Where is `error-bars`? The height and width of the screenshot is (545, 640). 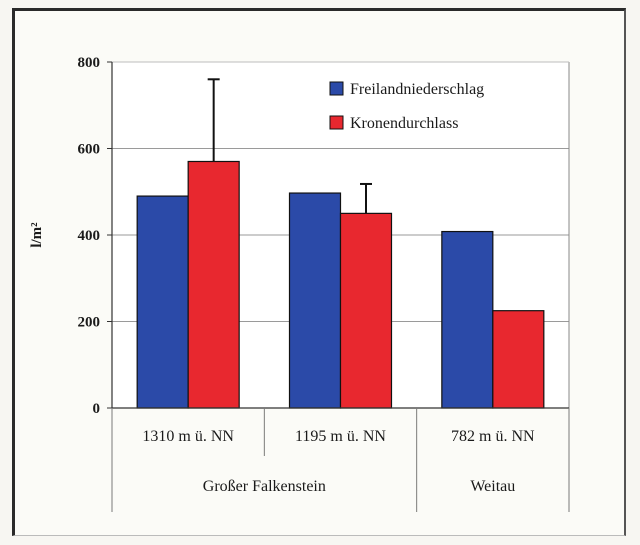
error-bars is located at coordinates (289, 146).